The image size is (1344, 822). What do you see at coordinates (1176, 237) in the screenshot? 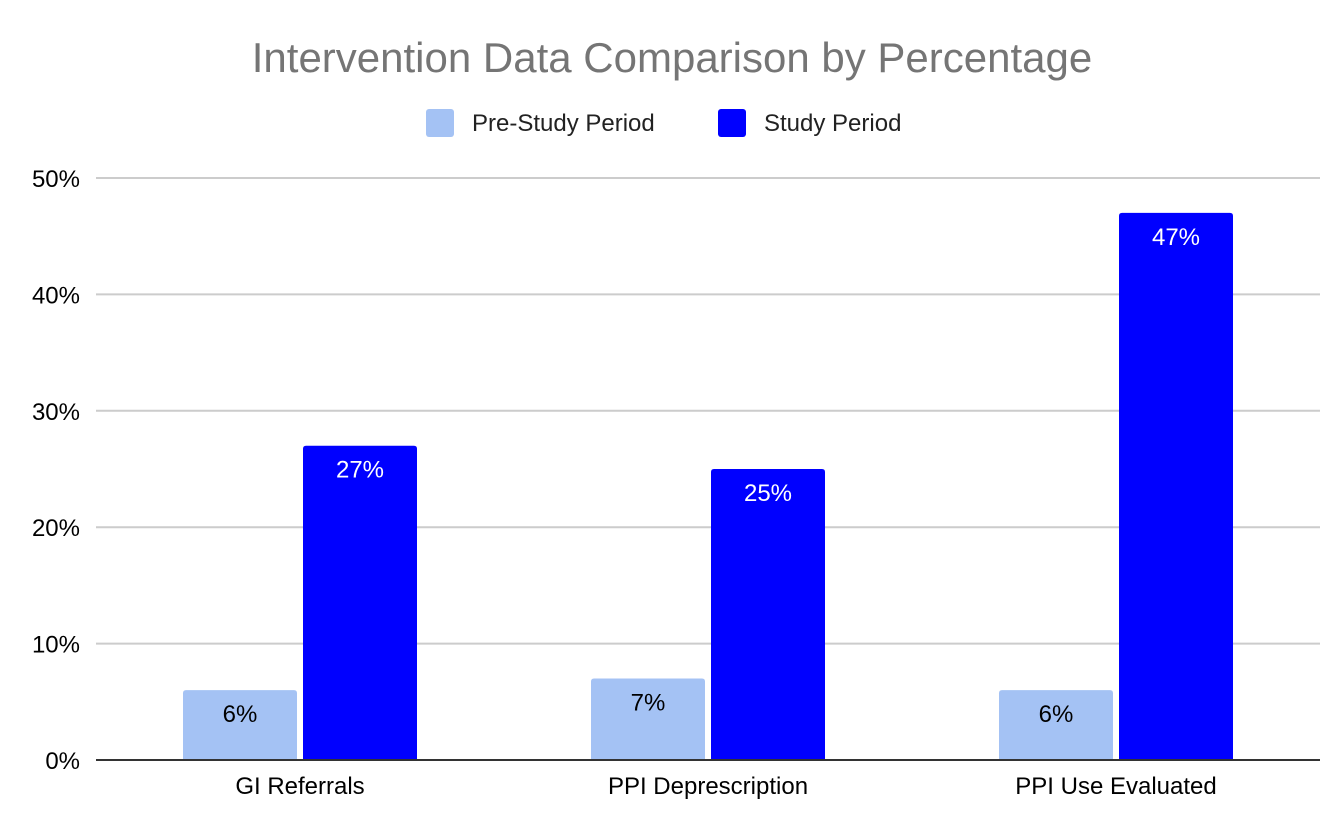
I see `data-label: 47%` at bounding box center [1176, 237].